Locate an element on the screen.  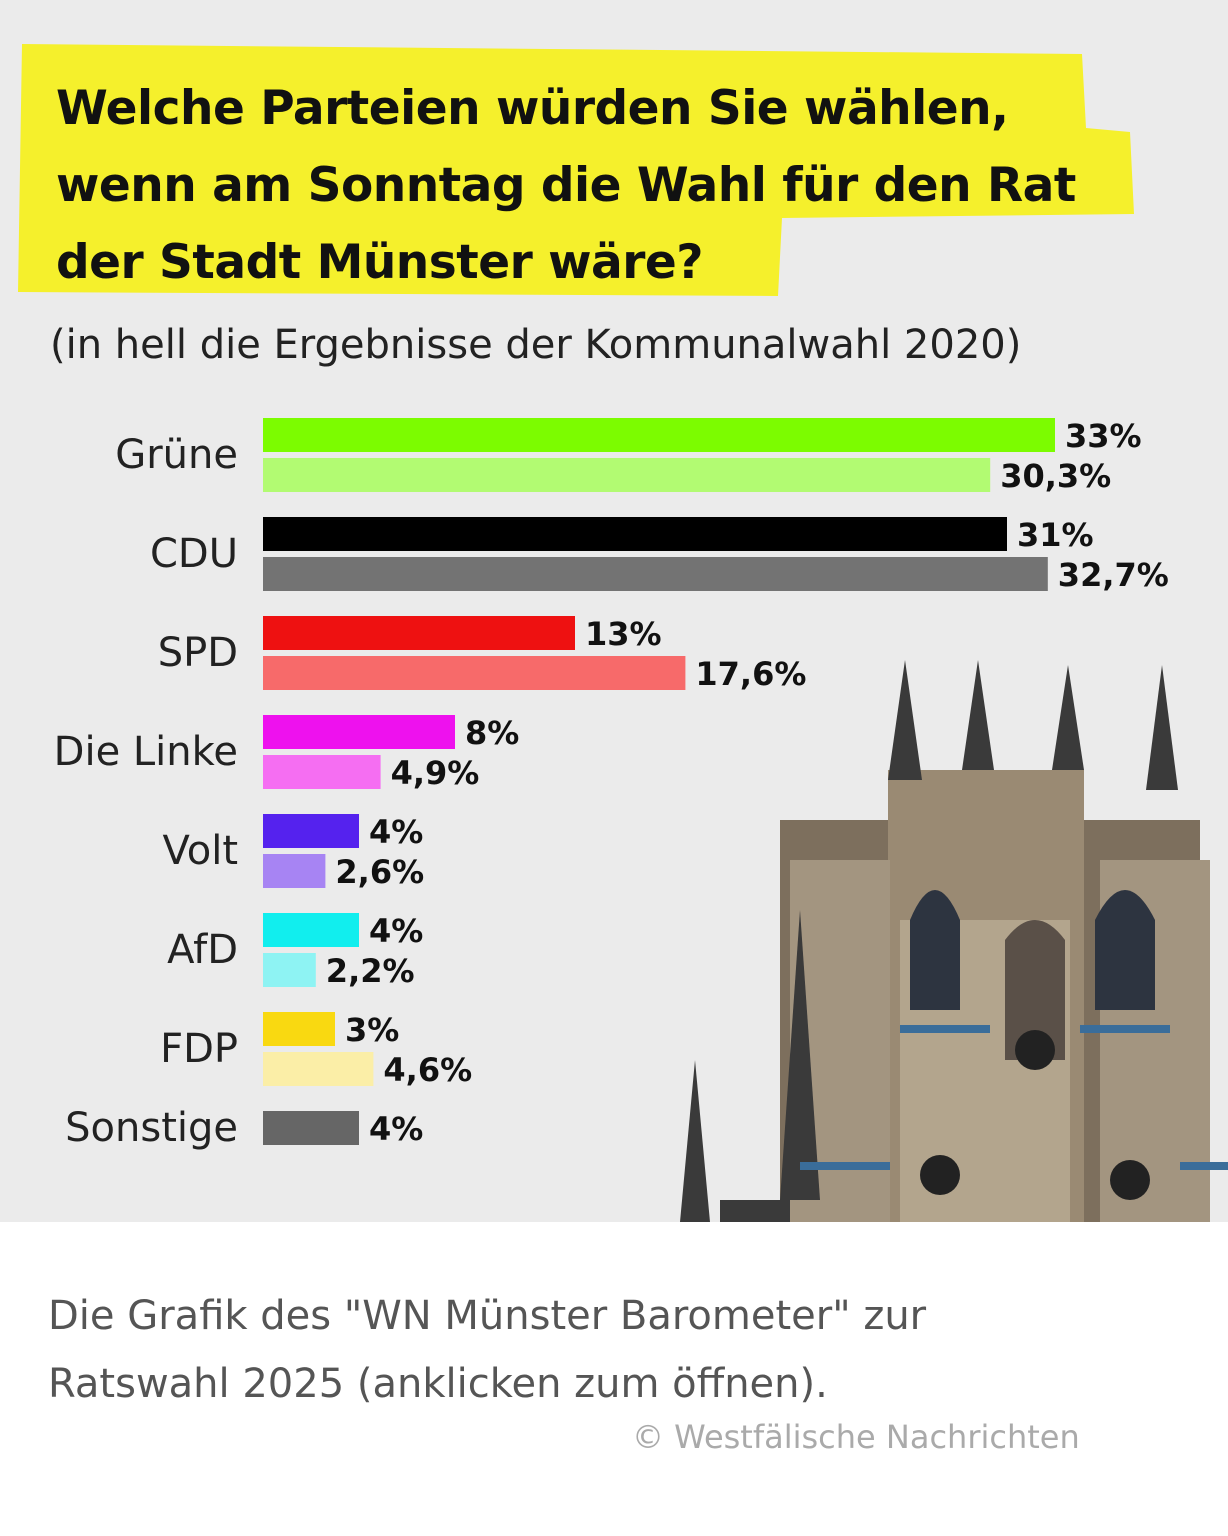
bar-gruene-survey is located at coordinates (659, 435).